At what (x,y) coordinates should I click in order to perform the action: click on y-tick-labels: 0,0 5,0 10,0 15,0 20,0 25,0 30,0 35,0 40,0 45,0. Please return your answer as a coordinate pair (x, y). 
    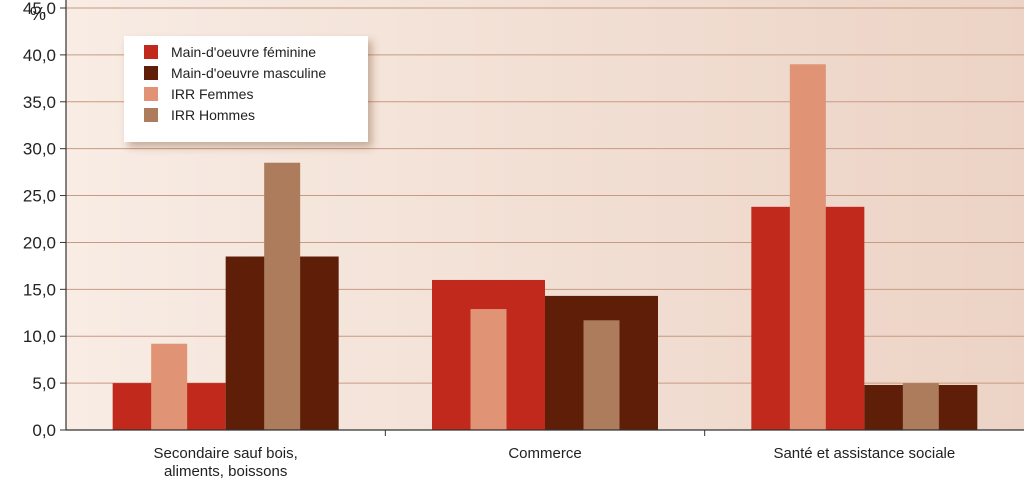
    Looking at the image, I should click on (39, 220).